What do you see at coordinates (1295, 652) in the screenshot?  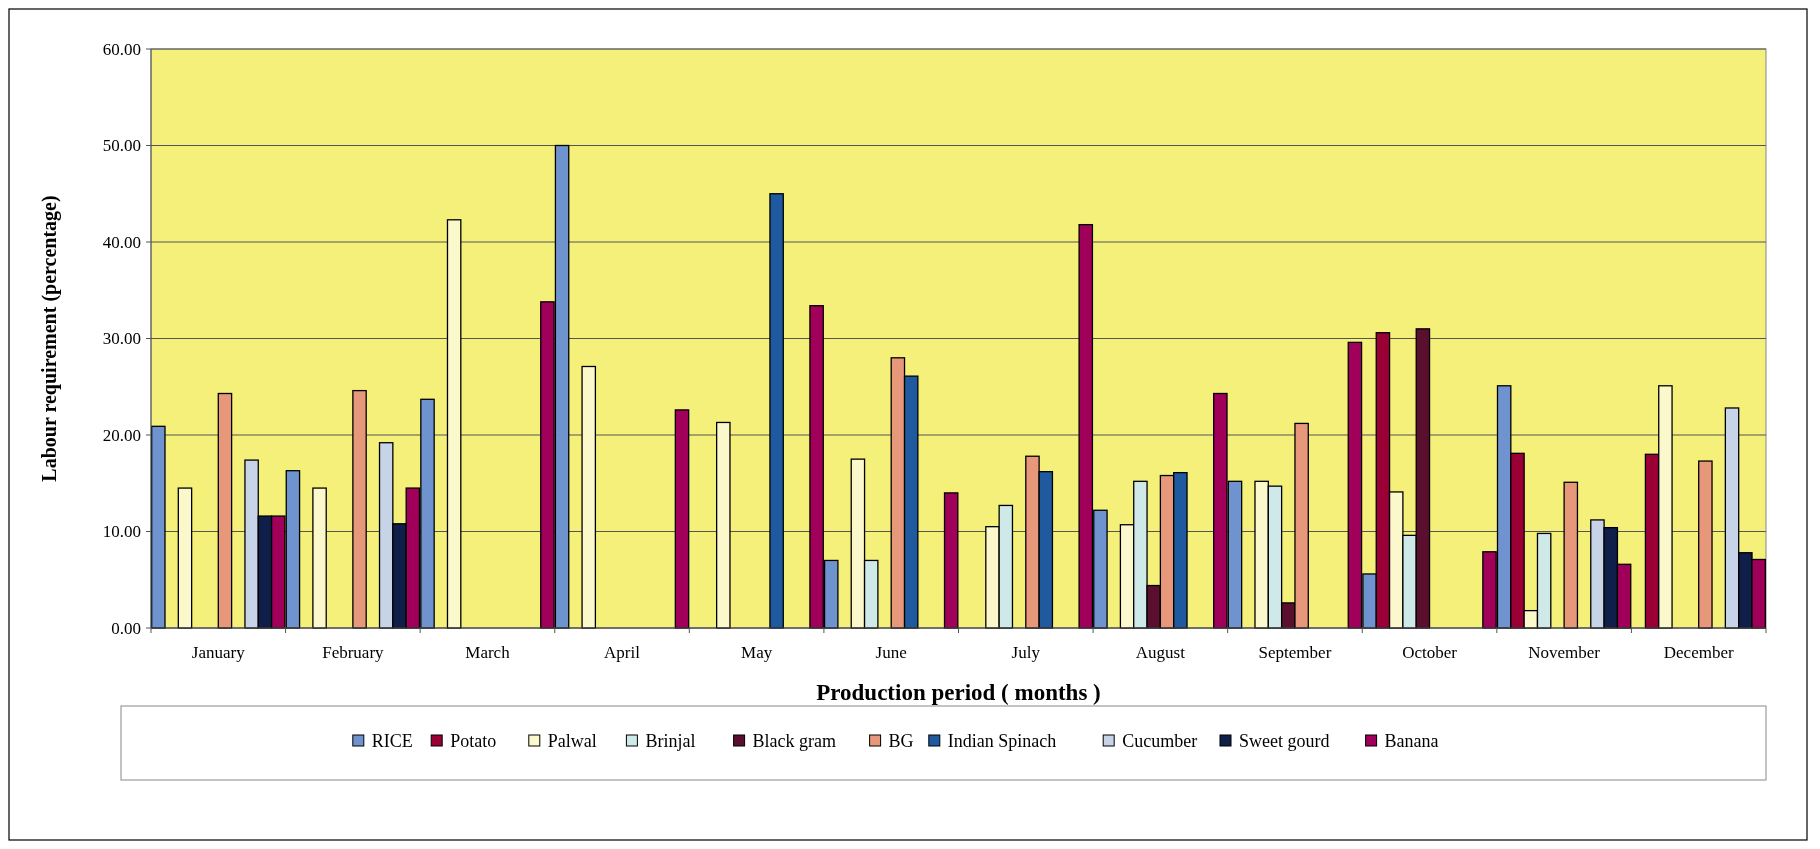 I see `x-tick-label: September` at bounding box center [1295, 652].